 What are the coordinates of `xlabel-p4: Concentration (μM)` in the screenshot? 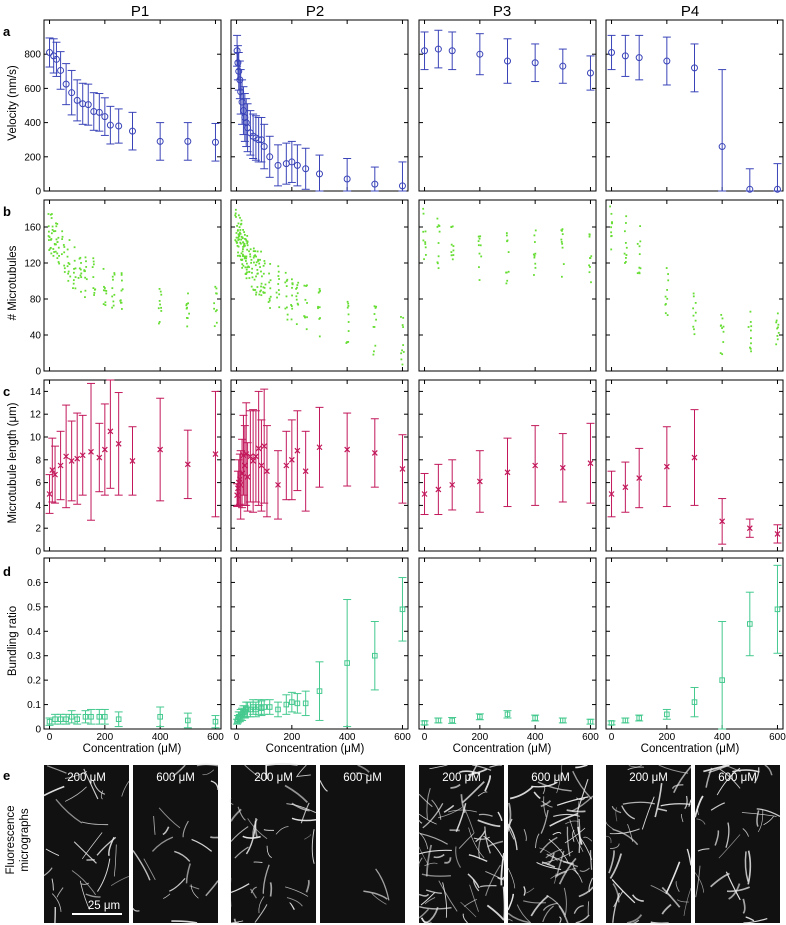 It's located at (690, 749).